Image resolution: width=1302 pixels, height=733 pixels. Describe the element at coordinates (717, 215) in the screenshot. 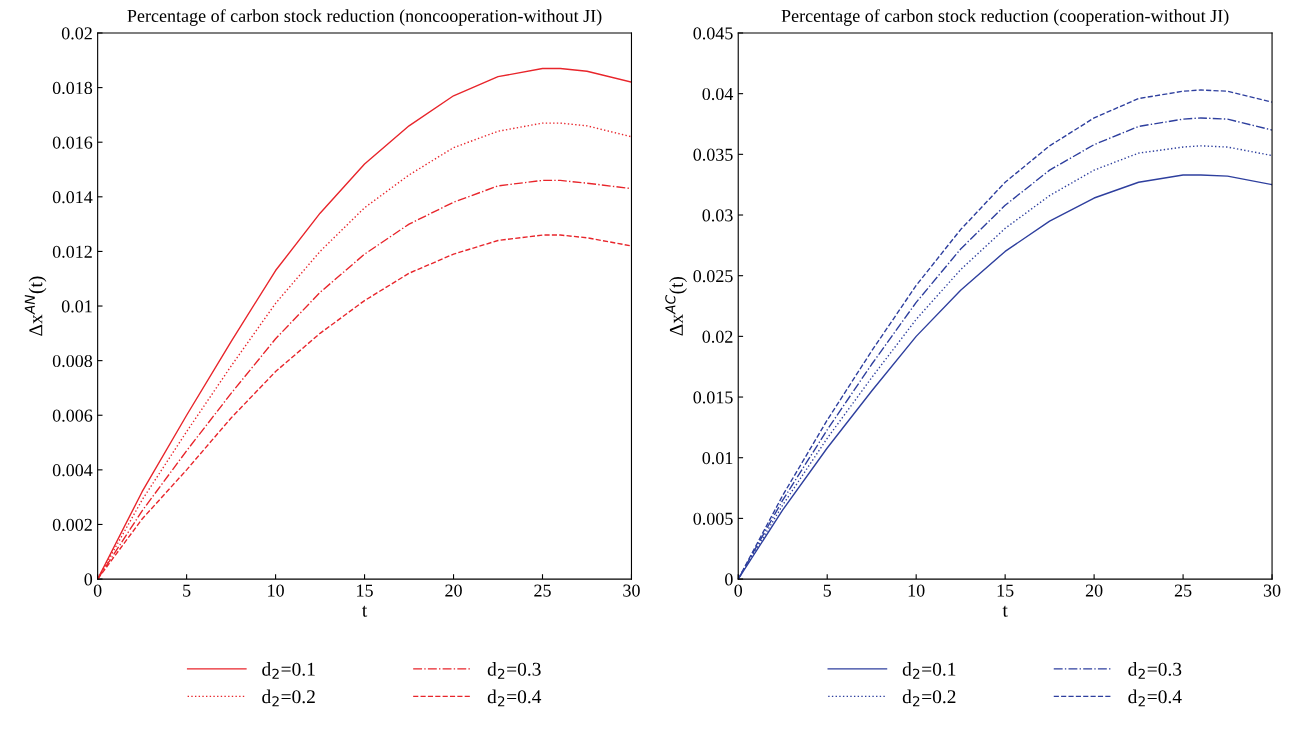

I see `y-tick-label: 0.03` at that location.